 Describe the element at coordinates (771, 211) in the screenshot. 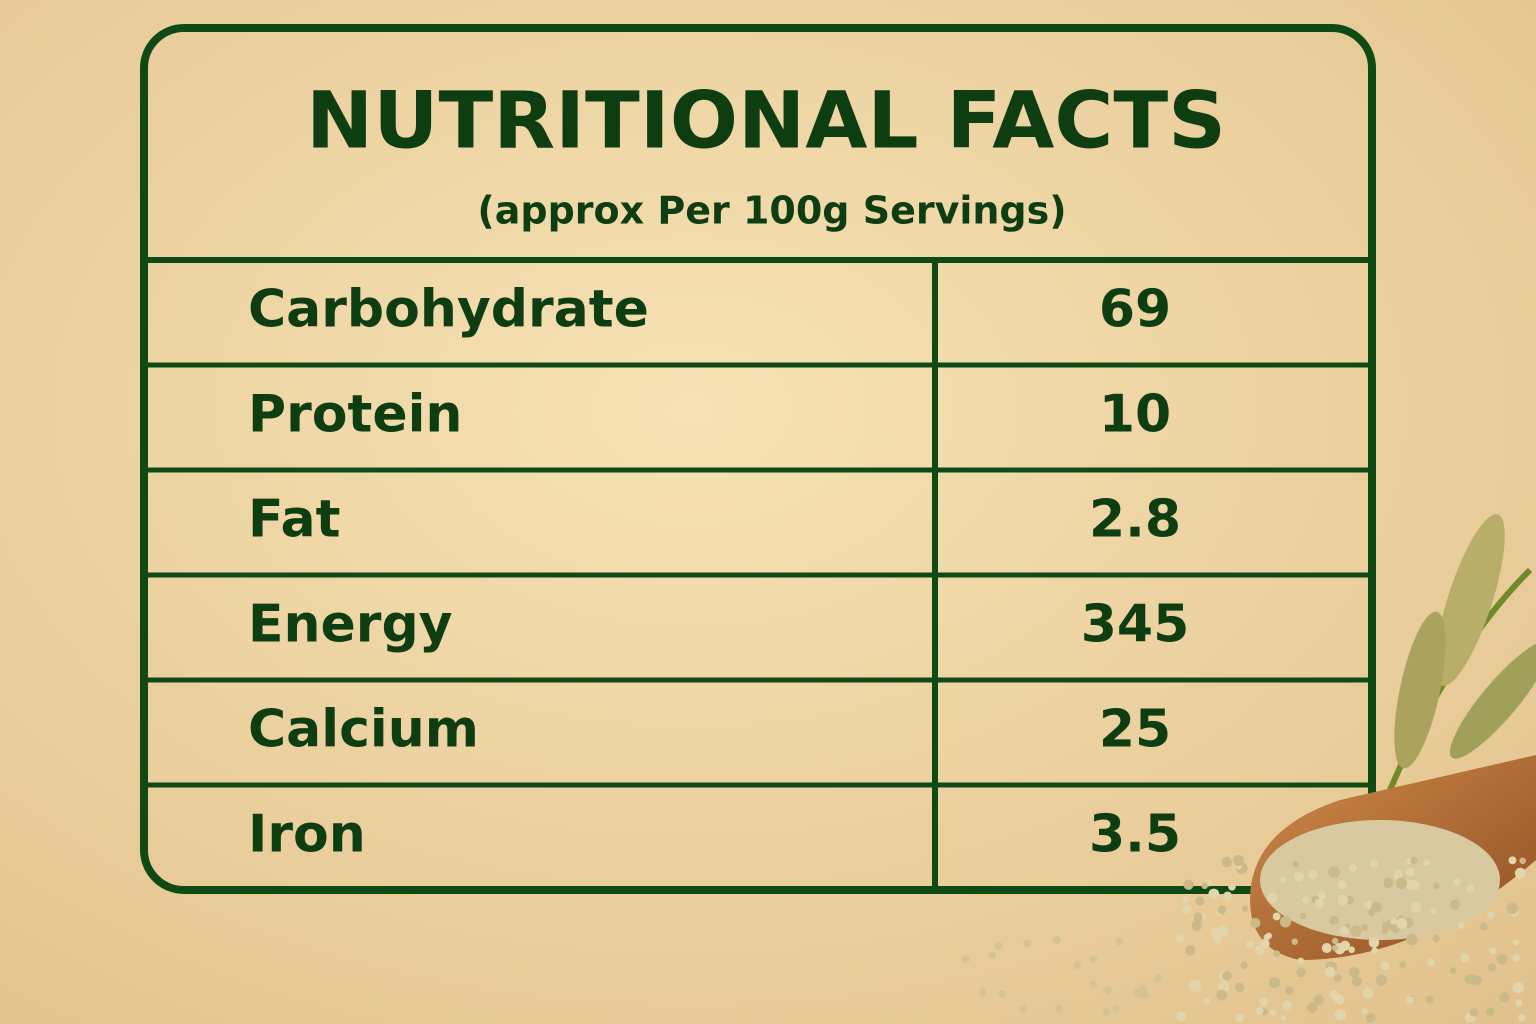

I see `subtitle: (approx Per 100g Servings)` at that location.